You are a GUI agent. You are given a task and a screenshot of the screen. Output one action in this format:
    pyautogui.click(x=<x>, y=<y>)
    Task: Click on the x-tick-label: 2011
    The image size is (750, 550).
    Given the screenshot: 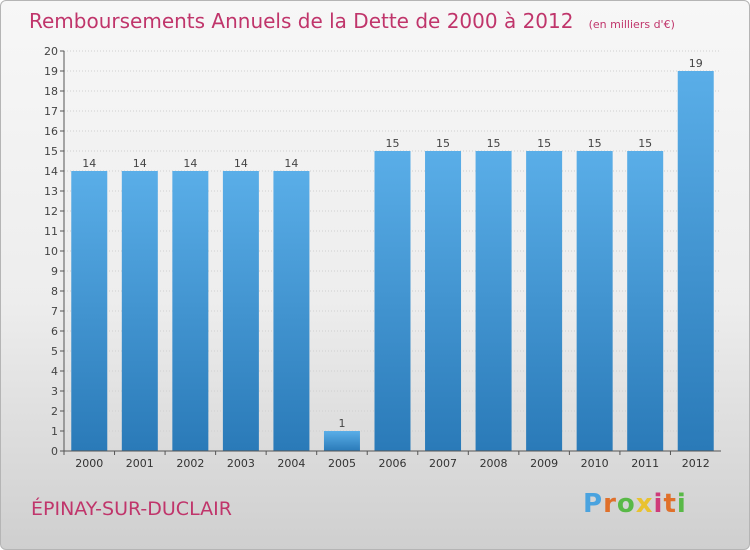 What is the action you would take?
    pyautogui.click(x=645, y=463)
    